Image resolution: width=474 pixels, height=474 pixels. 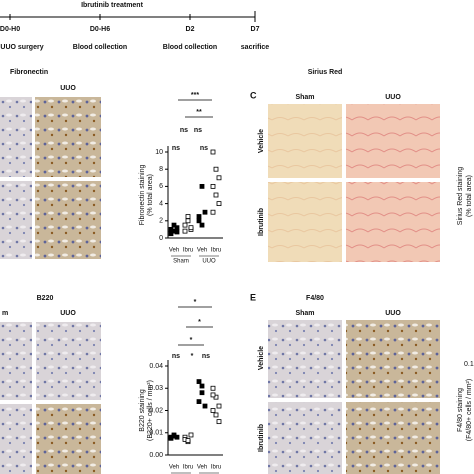 What do you see at coordinates (142, 195) in the screenshot?
I see `y-label: Fibronectin staining` at bounding box center [142, 195].